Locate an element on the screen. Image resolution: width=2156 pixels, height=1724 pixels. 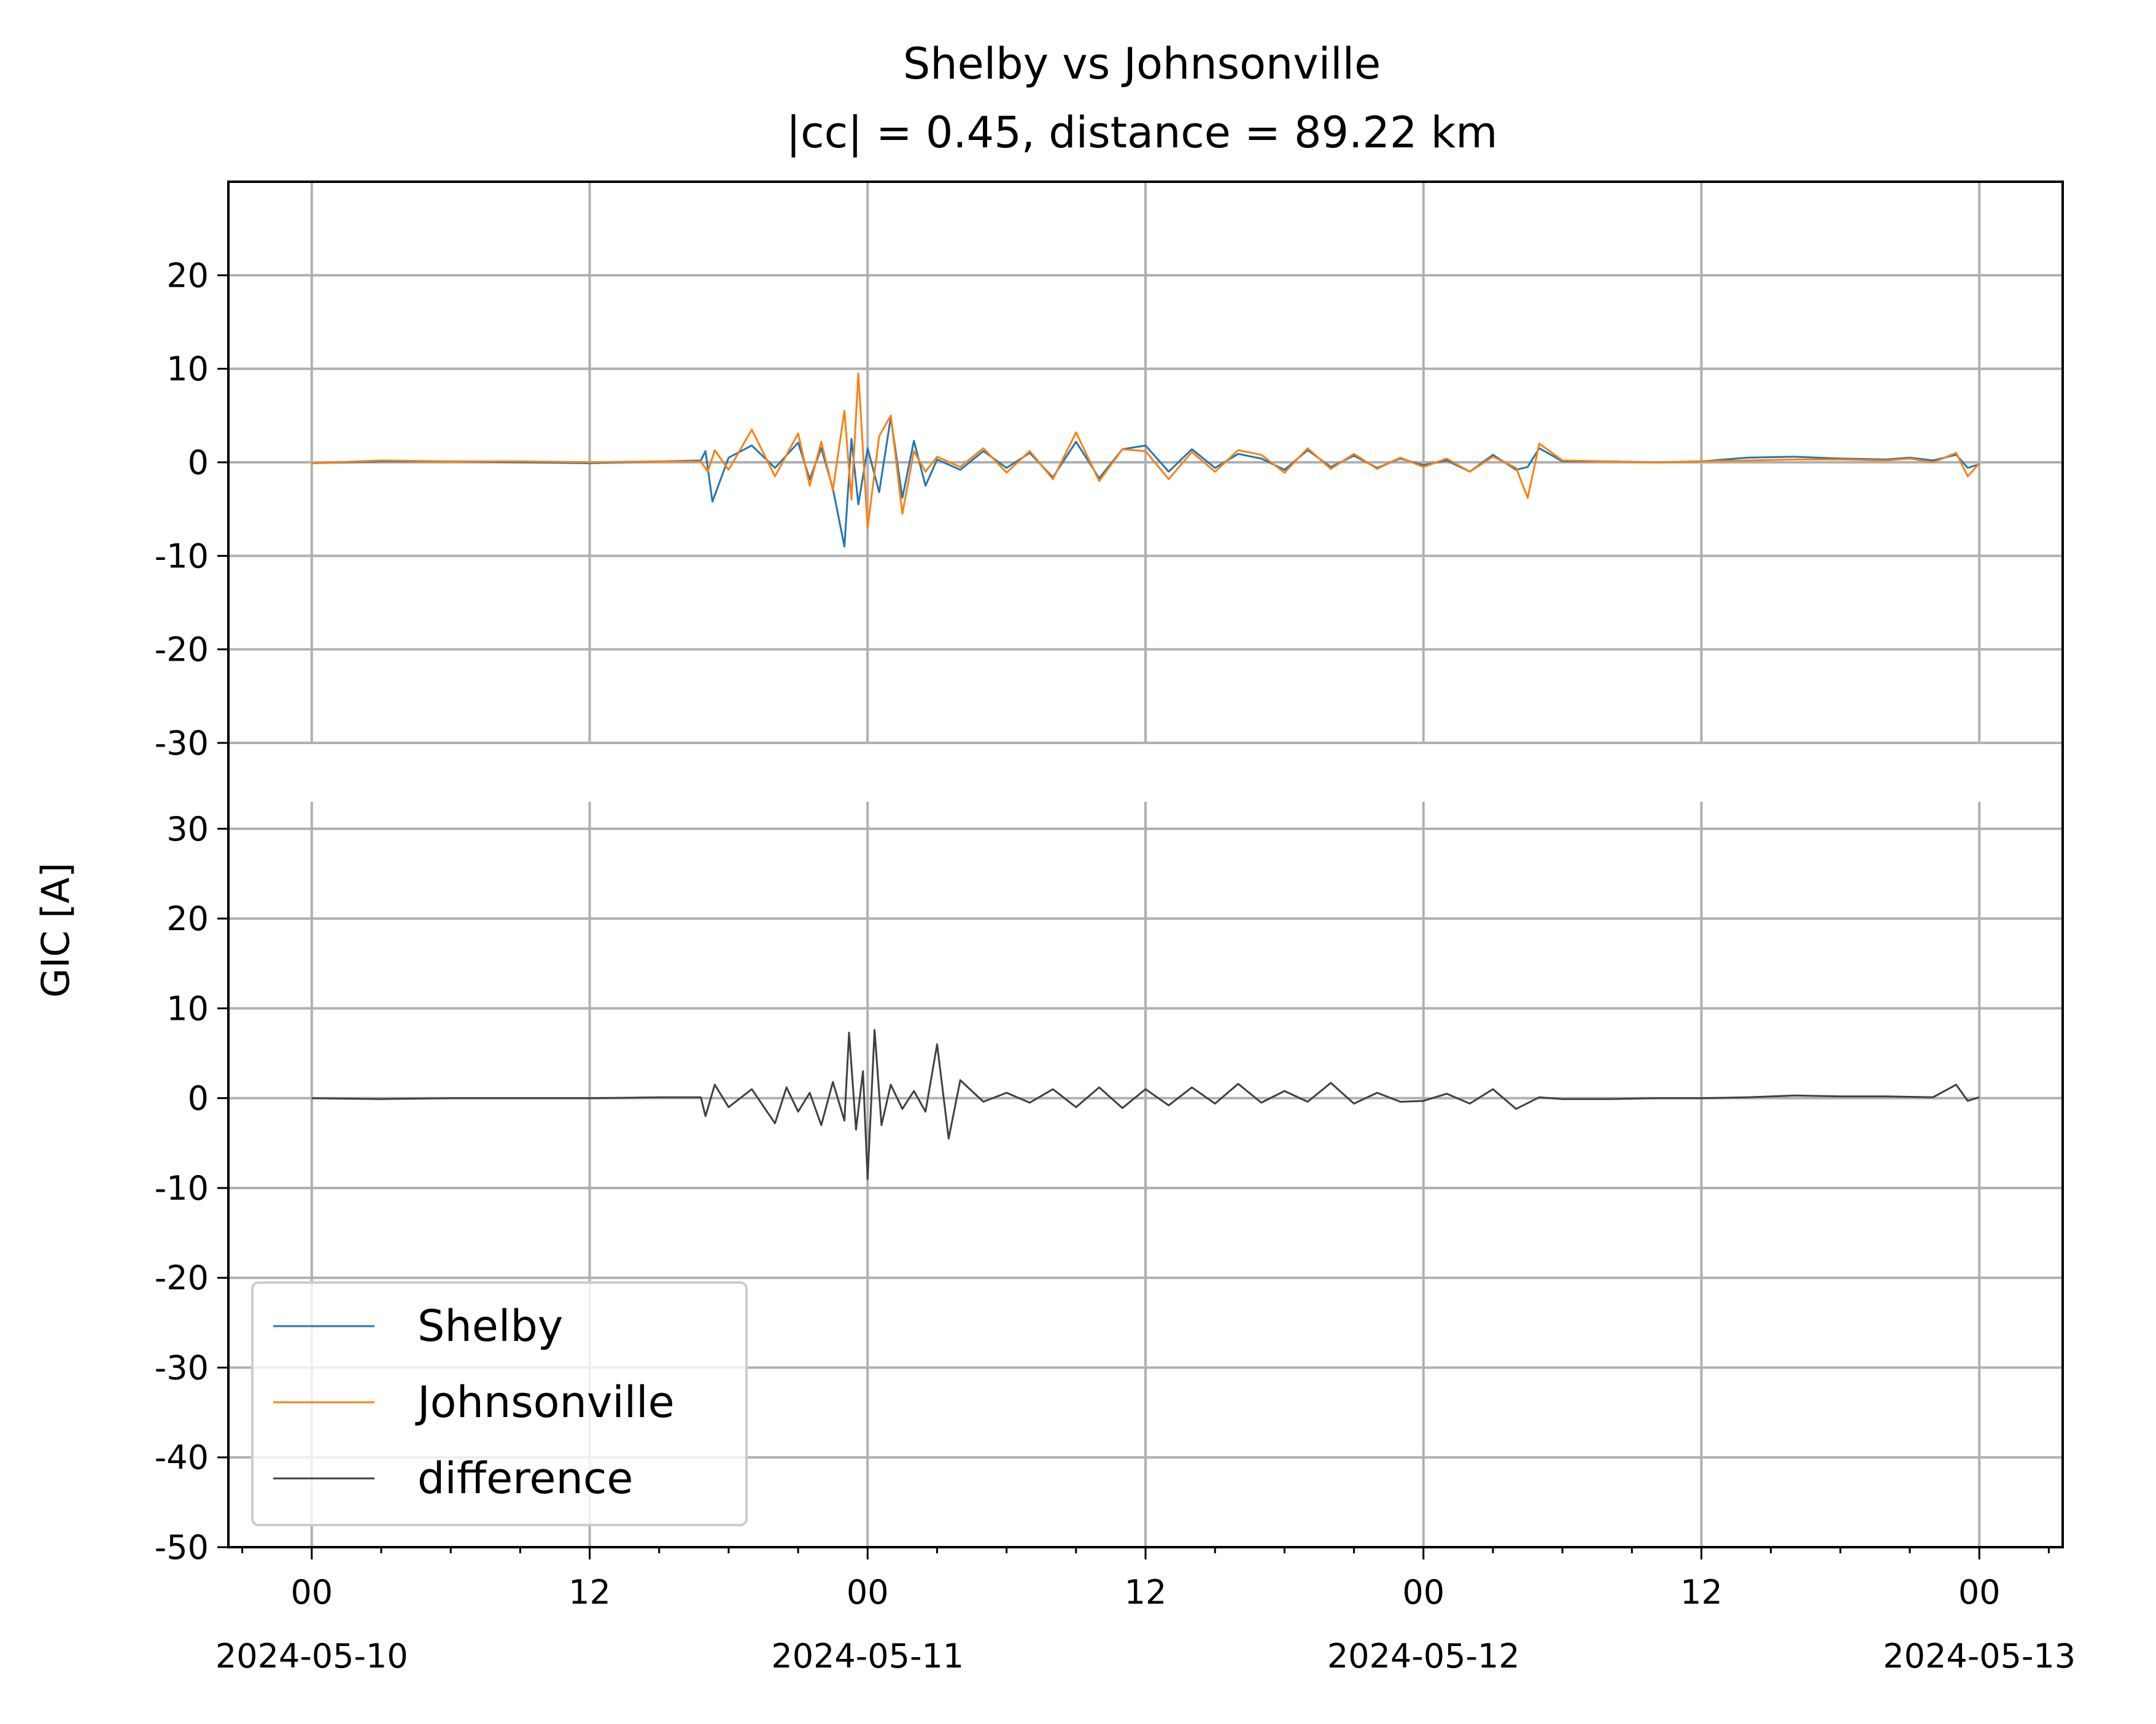
chart-subtitle: |cc| = 0.45, distance = 89.22 km is located at coordinates (1142, 132).